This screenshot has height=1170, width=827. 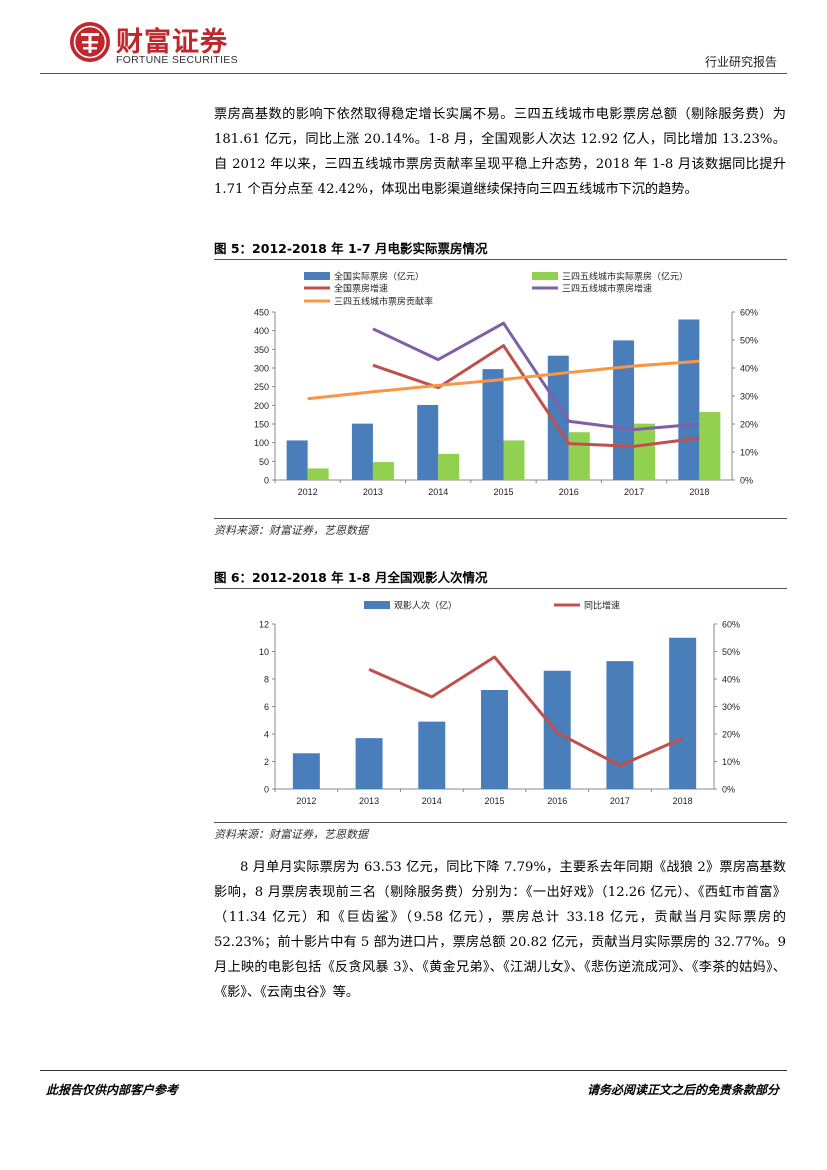 I want to click on fig5-left-tick-label: 100, so click(x=261, y=443).